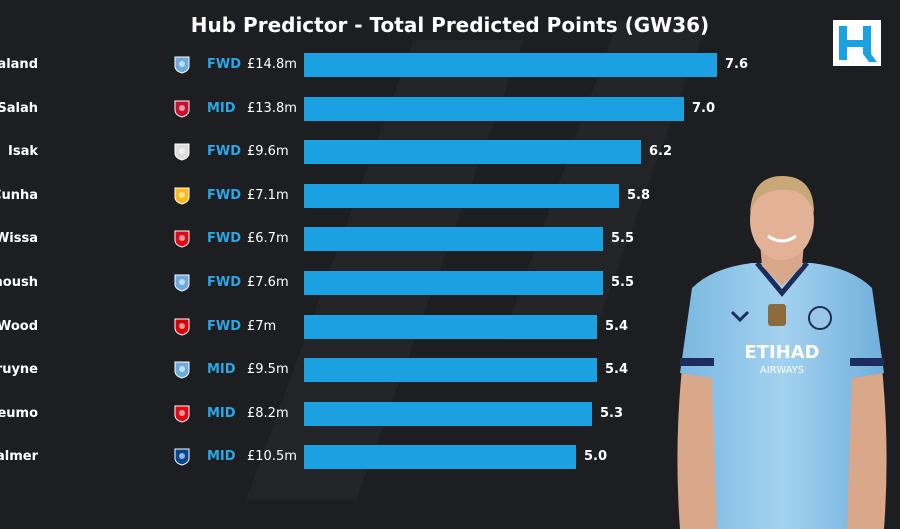 Image resolution: width=900 pixels, height=529 pixels. Describe the element at coordinates (182, 196) in the screenshot. I see `wolves-crest-icon` at that location.